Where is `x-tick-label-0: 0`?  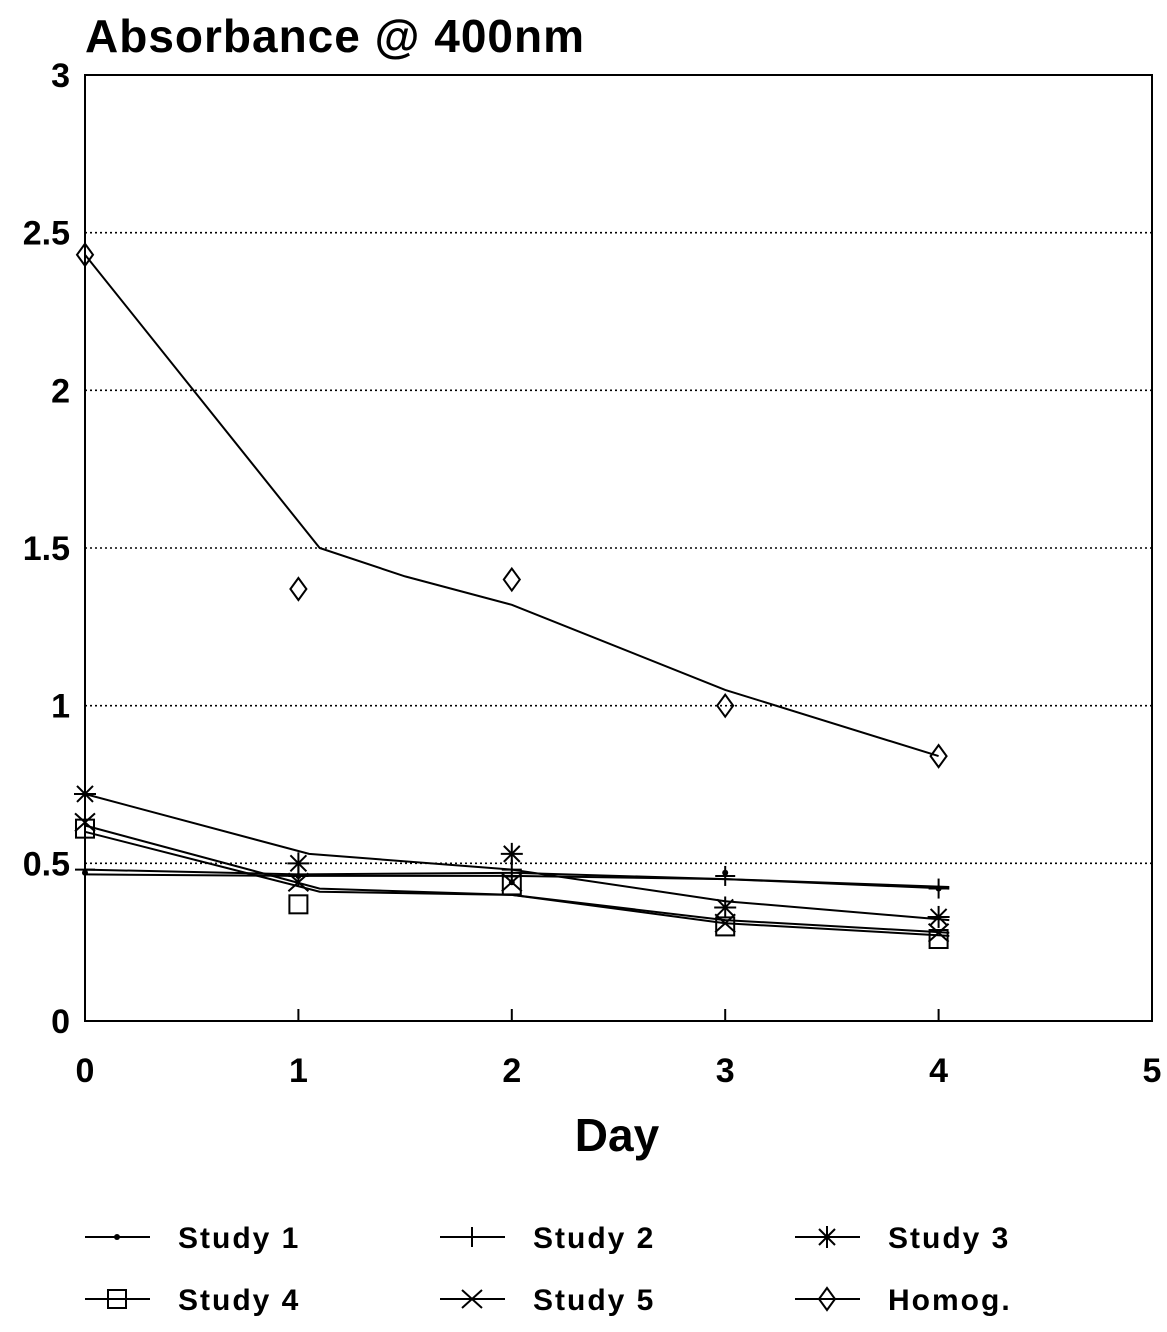
x-tick-label-0: 0 is located at coordinates (85, 1071).